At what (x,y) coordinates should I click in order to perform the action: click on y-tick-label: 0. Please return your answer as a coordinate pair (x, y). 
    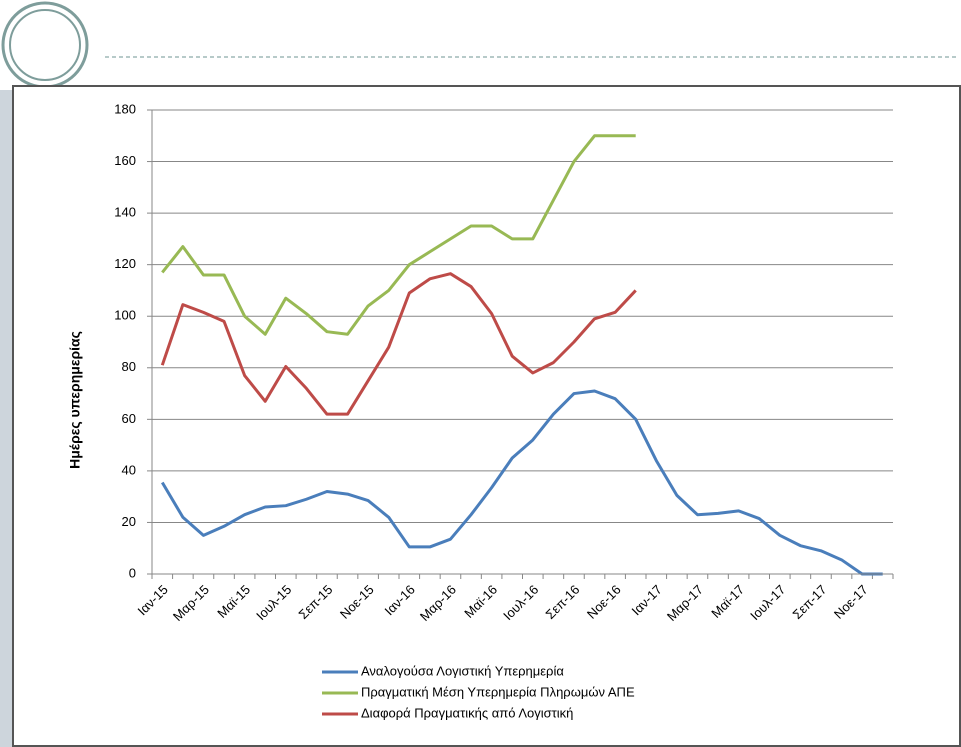
    Looking at the image, I should click on (132, 572).